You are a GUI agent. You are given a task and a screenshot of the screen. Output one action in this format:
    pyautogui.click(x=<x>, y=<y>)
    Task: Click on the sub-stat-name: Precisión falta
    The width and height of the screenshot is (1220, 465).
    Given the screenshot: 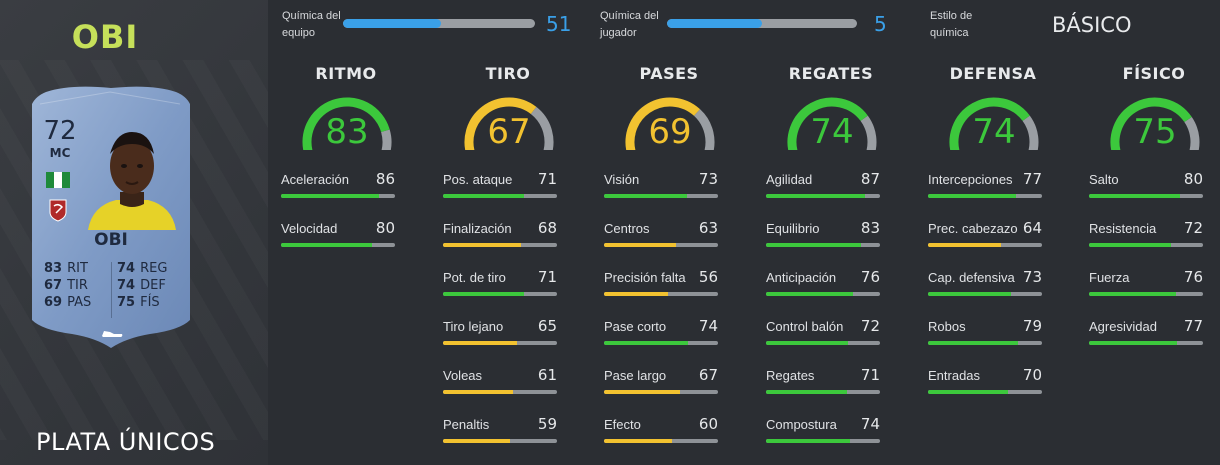 What is the action you would take?
    pyautogui.click(x=645, y=277)
    